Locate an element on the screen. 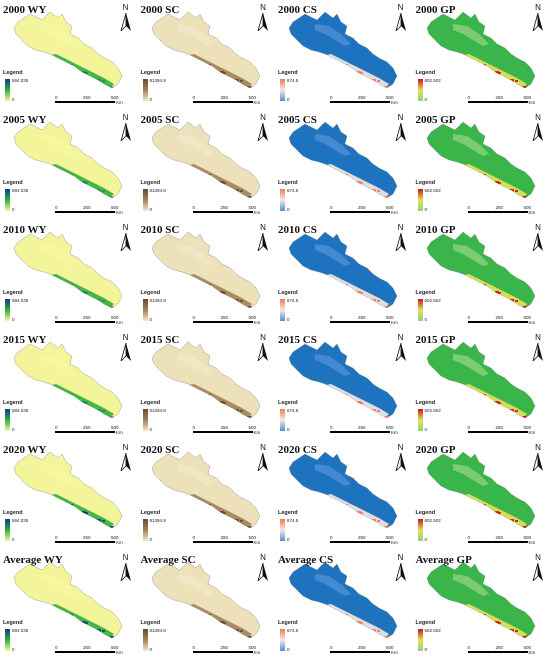 The image size is (550, 661). panel-title: 2020 WY is located at coordinates (25, 450).